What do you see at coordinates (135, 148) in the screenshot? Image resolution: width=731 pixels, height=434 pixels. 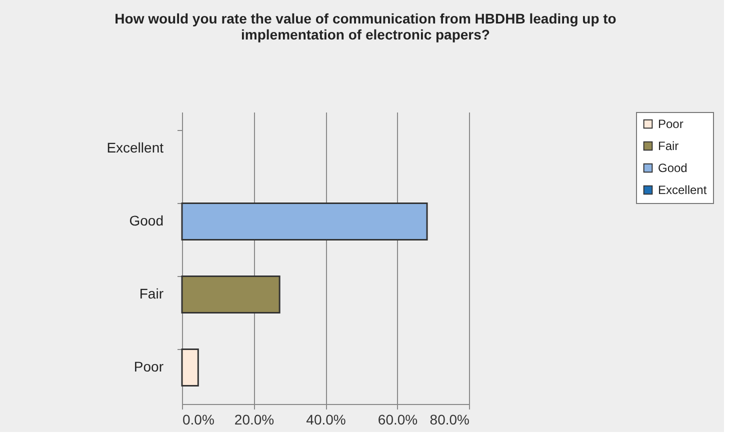 I see `y-tick-label: Excellent` at bounding box center [135, 148].